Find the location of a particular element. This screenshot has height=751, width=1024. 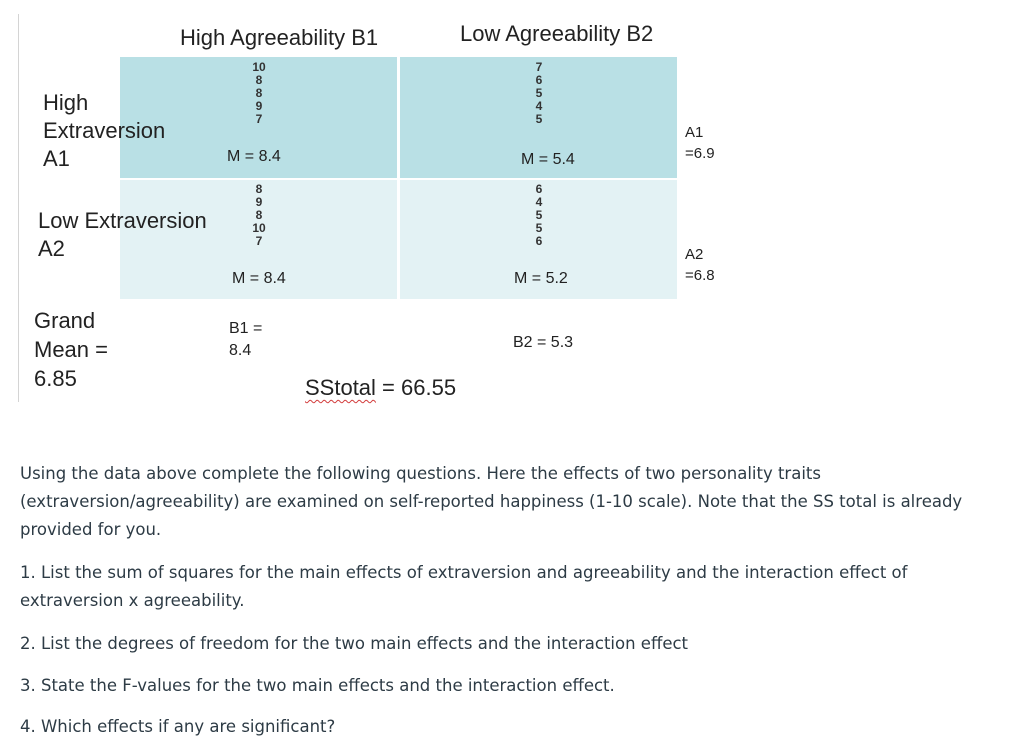

grand-mean: Grand Mean = 6.85 is located at coordinates (71, 349).